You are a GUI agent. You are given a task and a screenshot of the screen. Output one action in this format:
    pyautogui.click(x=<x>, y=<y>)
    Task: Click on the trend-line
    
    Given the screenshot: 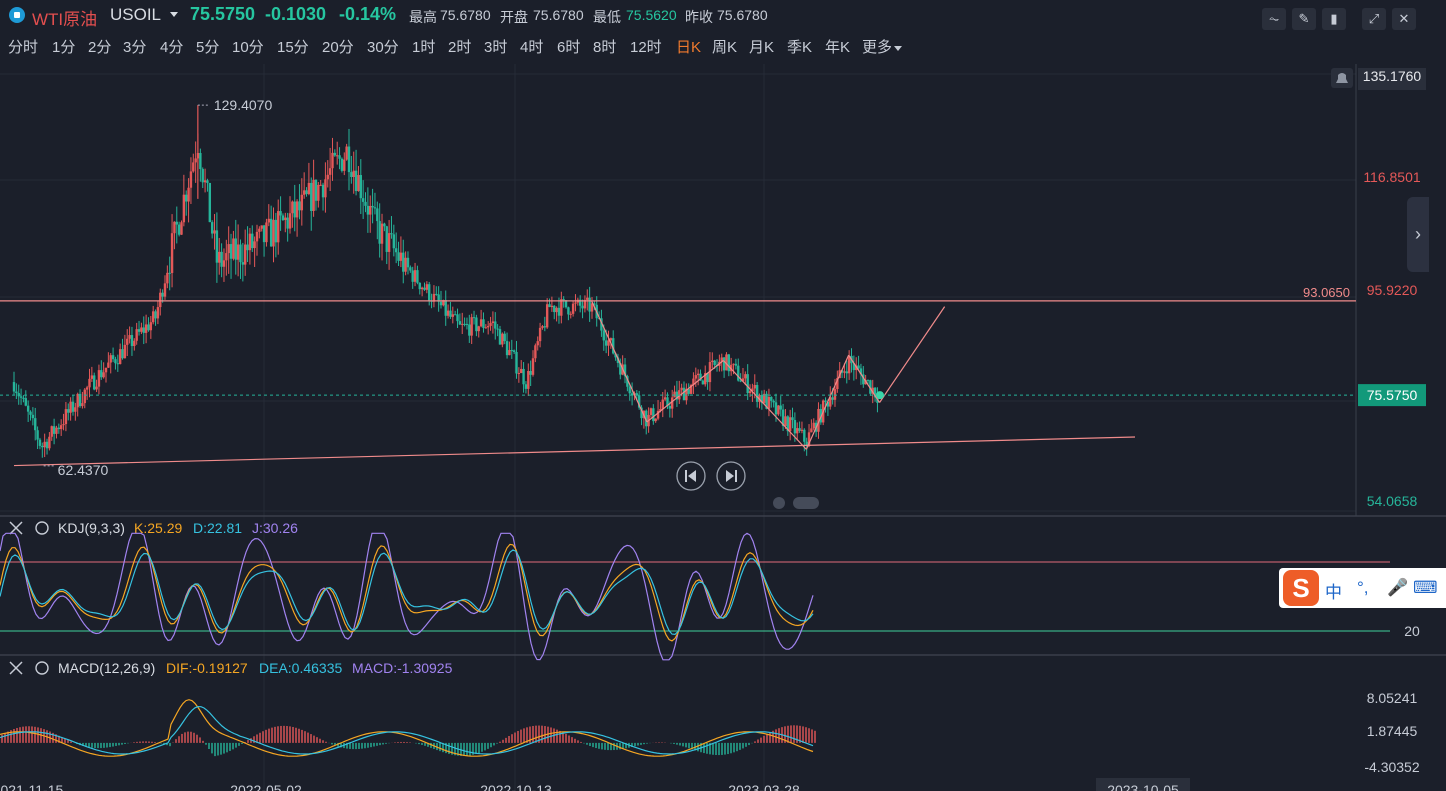 What is the action you would take?
    pyautogui.click(x=912, y=354)
    